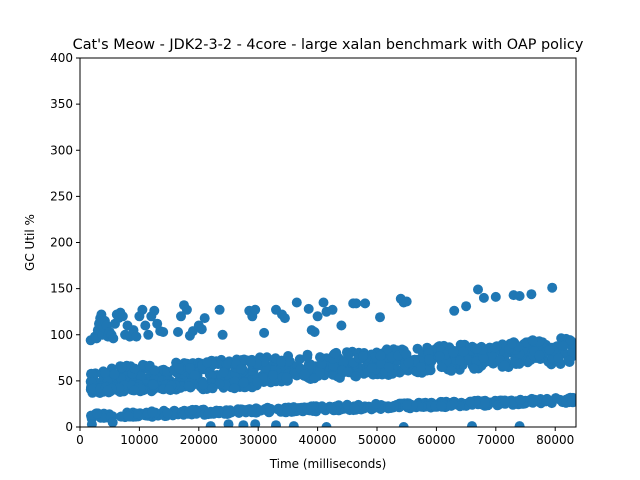  Describe the element at coordinates (80, 440) in the screenshot. I see `x-tick-label: 0` at that location.